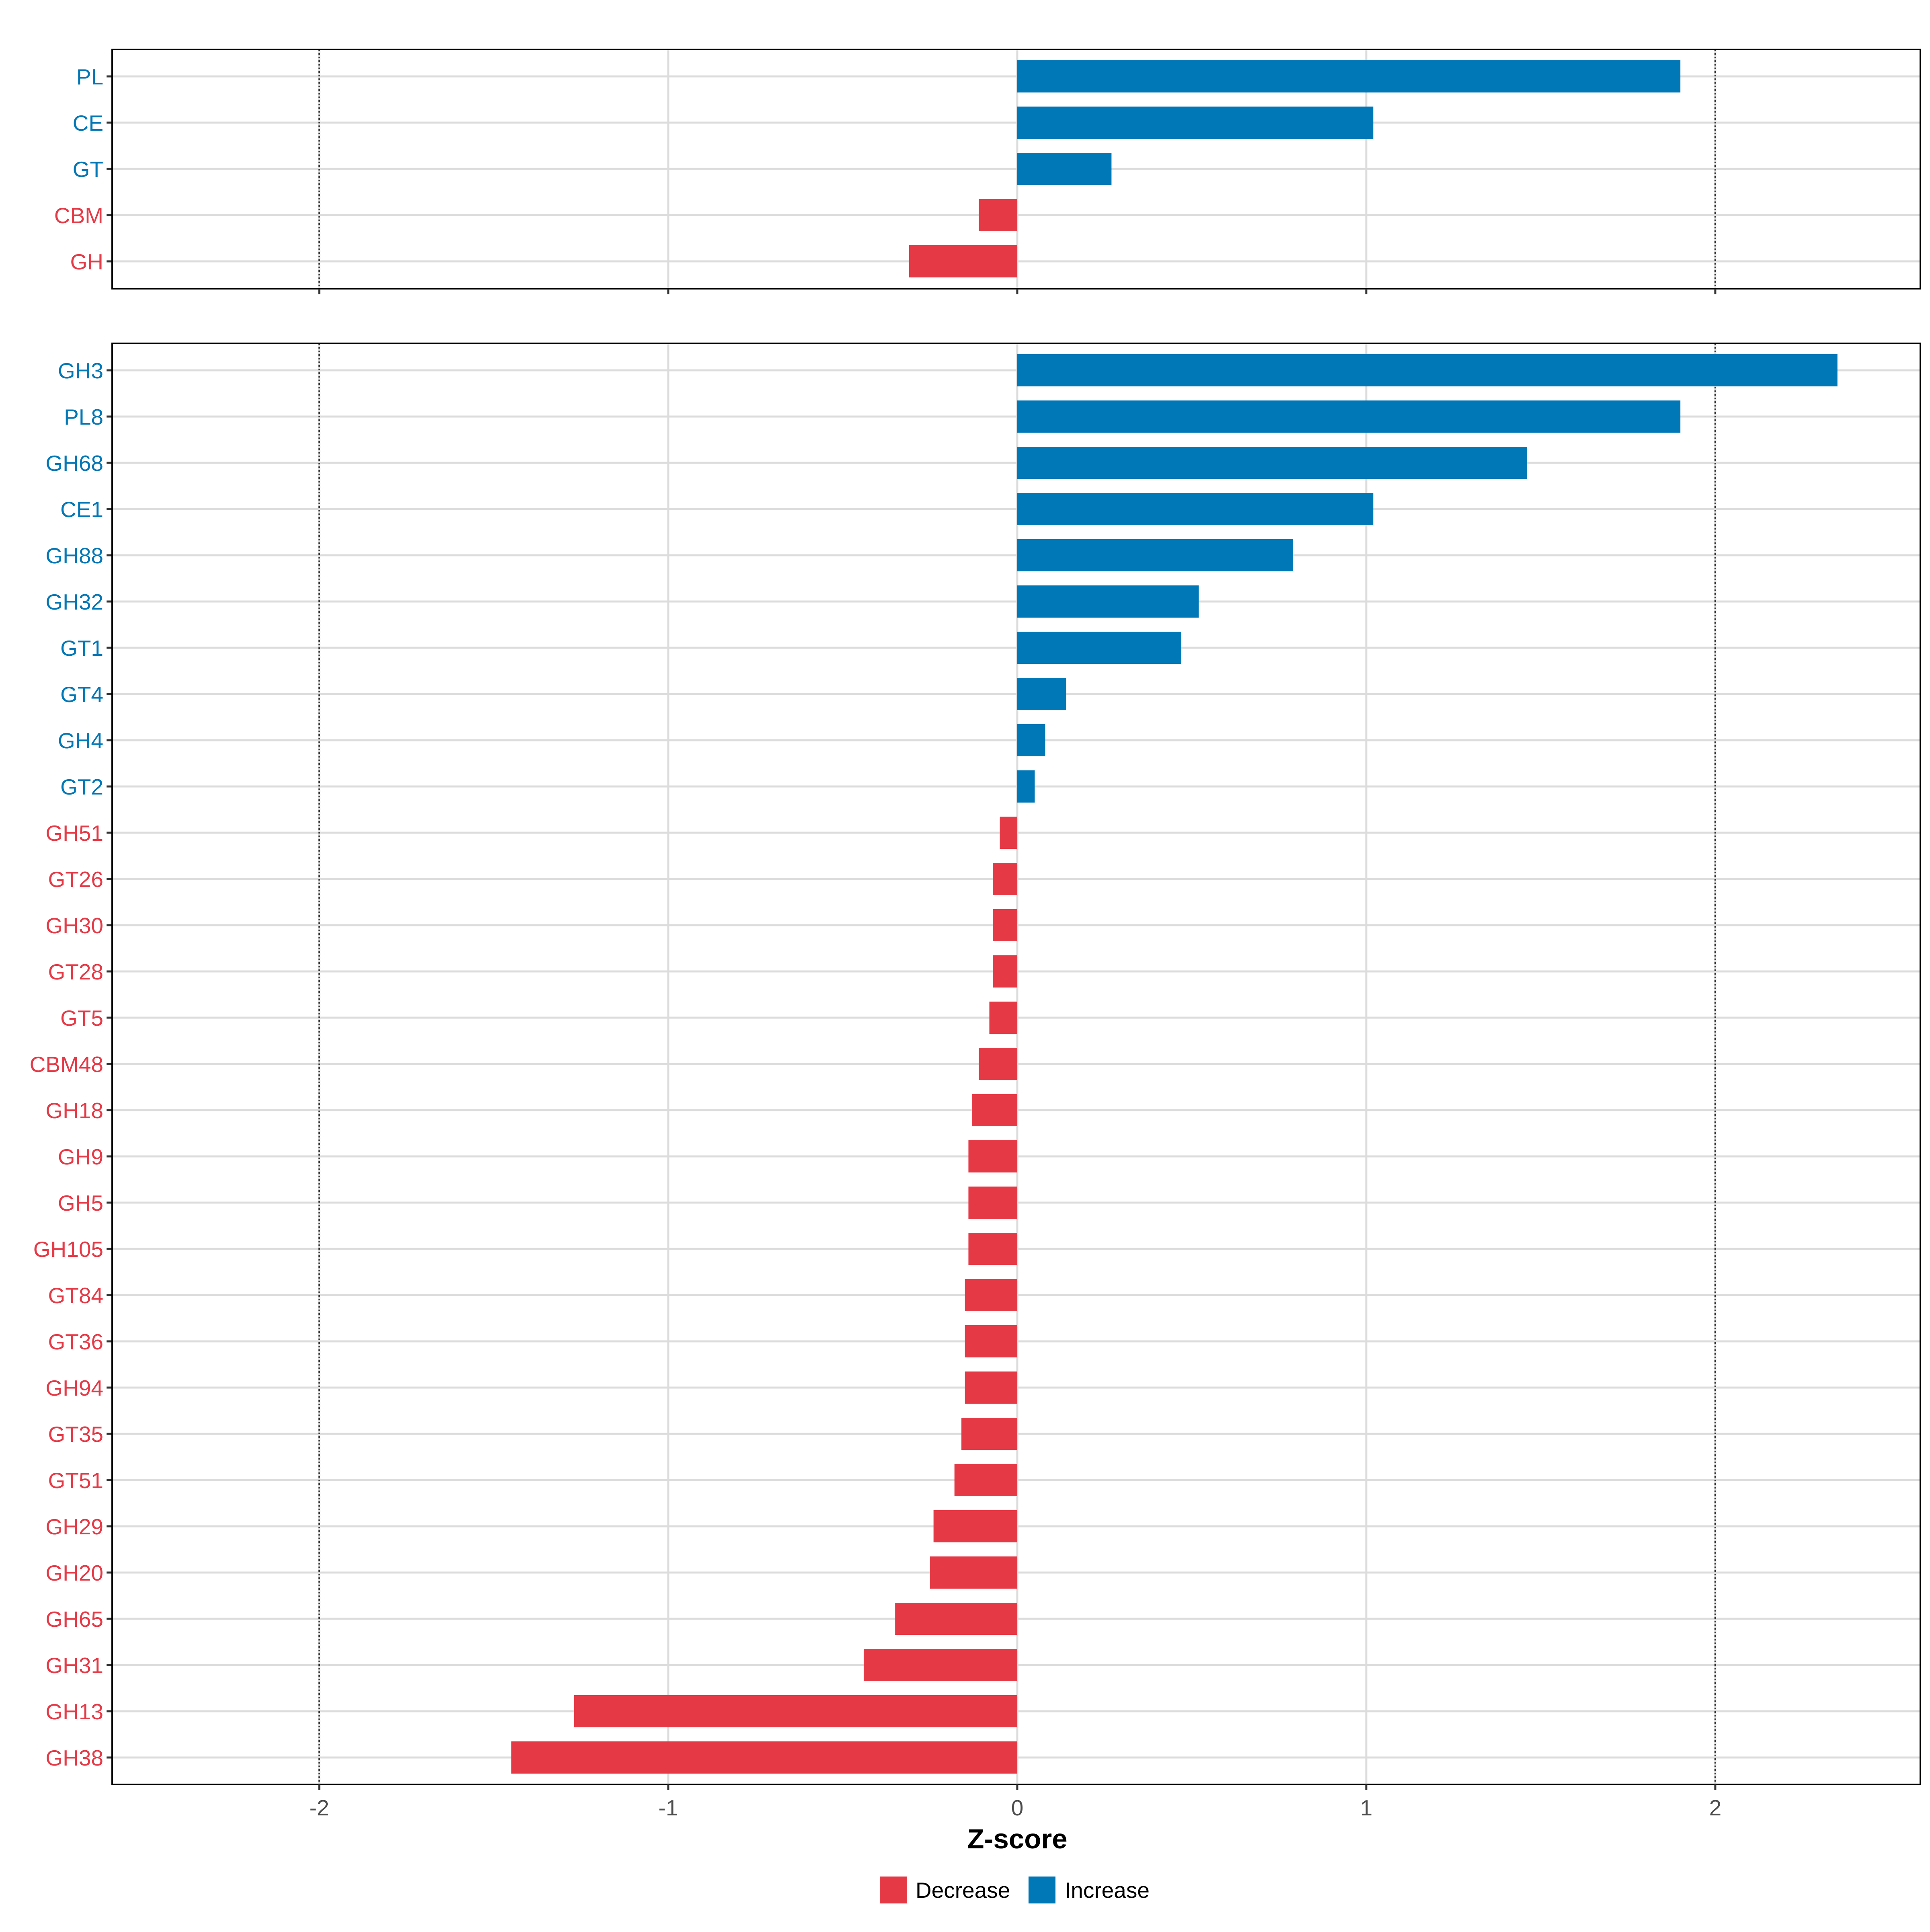  What do you see at coordinates (80, 1156) in the screenshot?
I see `y-tick-label: GH9` at bounding box center [80, 1156].